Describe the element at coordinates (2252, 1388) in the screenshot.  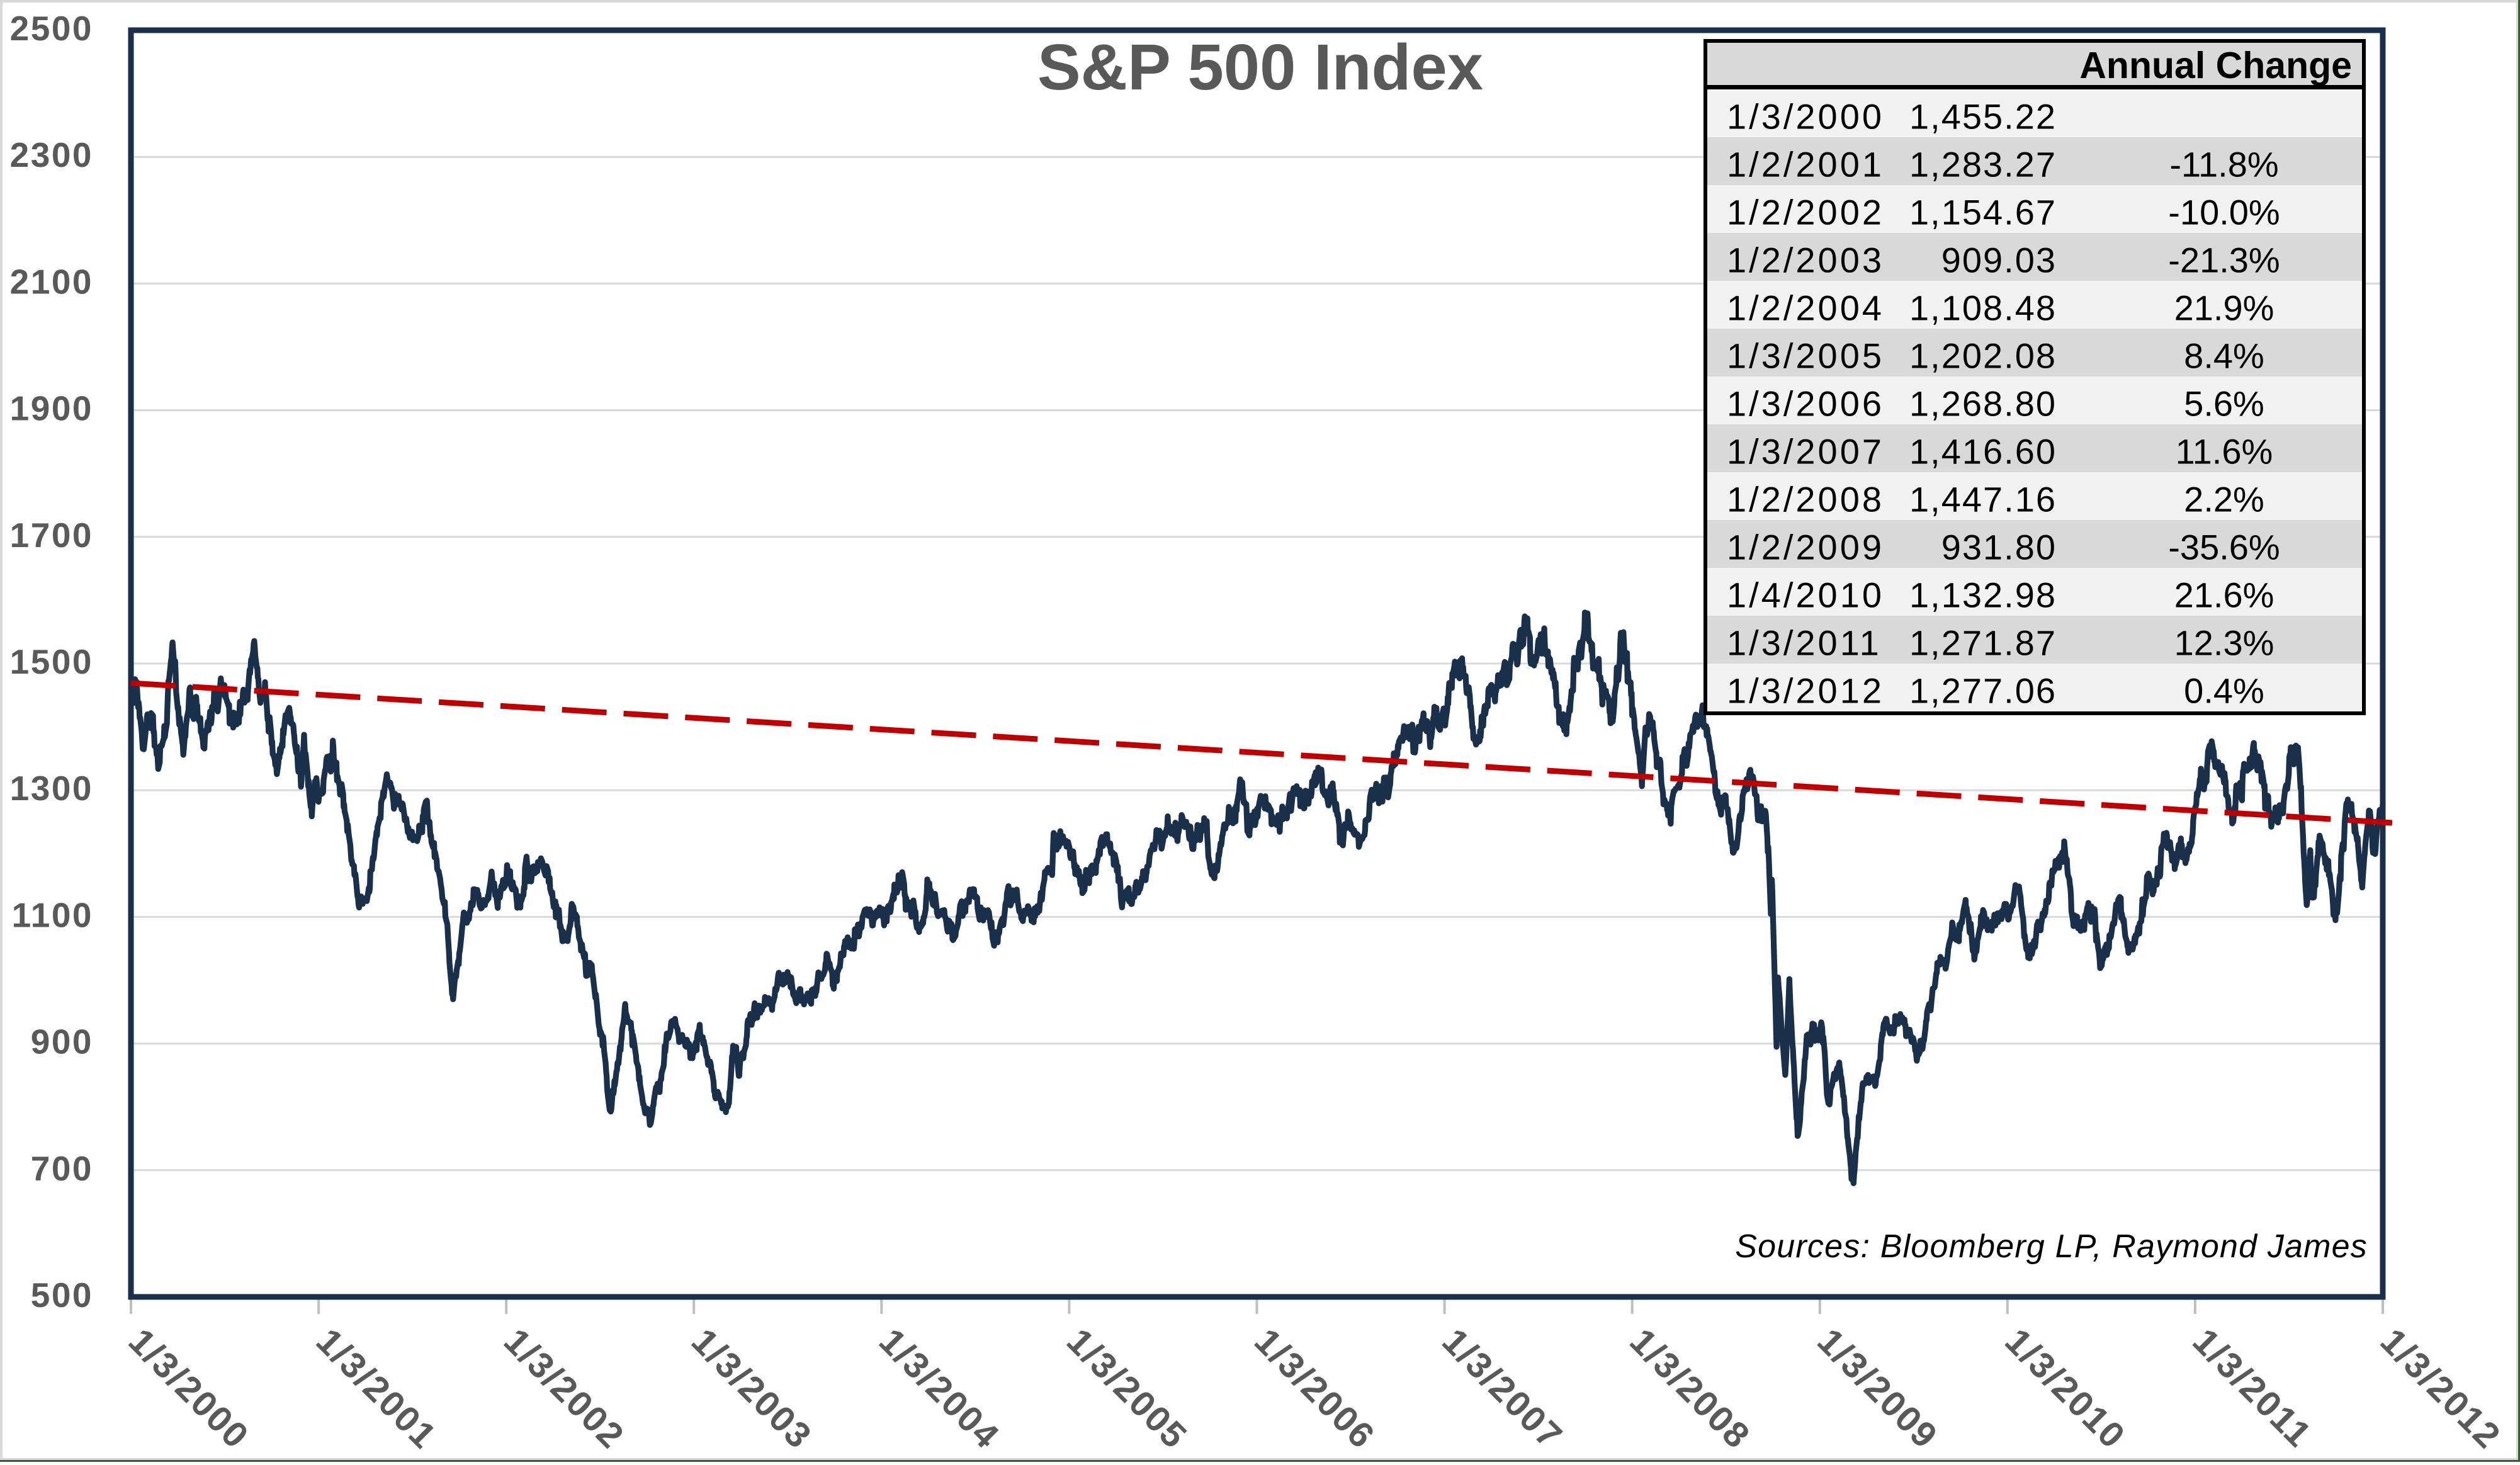
I see `svg-text: 1/3/2011` at that location.